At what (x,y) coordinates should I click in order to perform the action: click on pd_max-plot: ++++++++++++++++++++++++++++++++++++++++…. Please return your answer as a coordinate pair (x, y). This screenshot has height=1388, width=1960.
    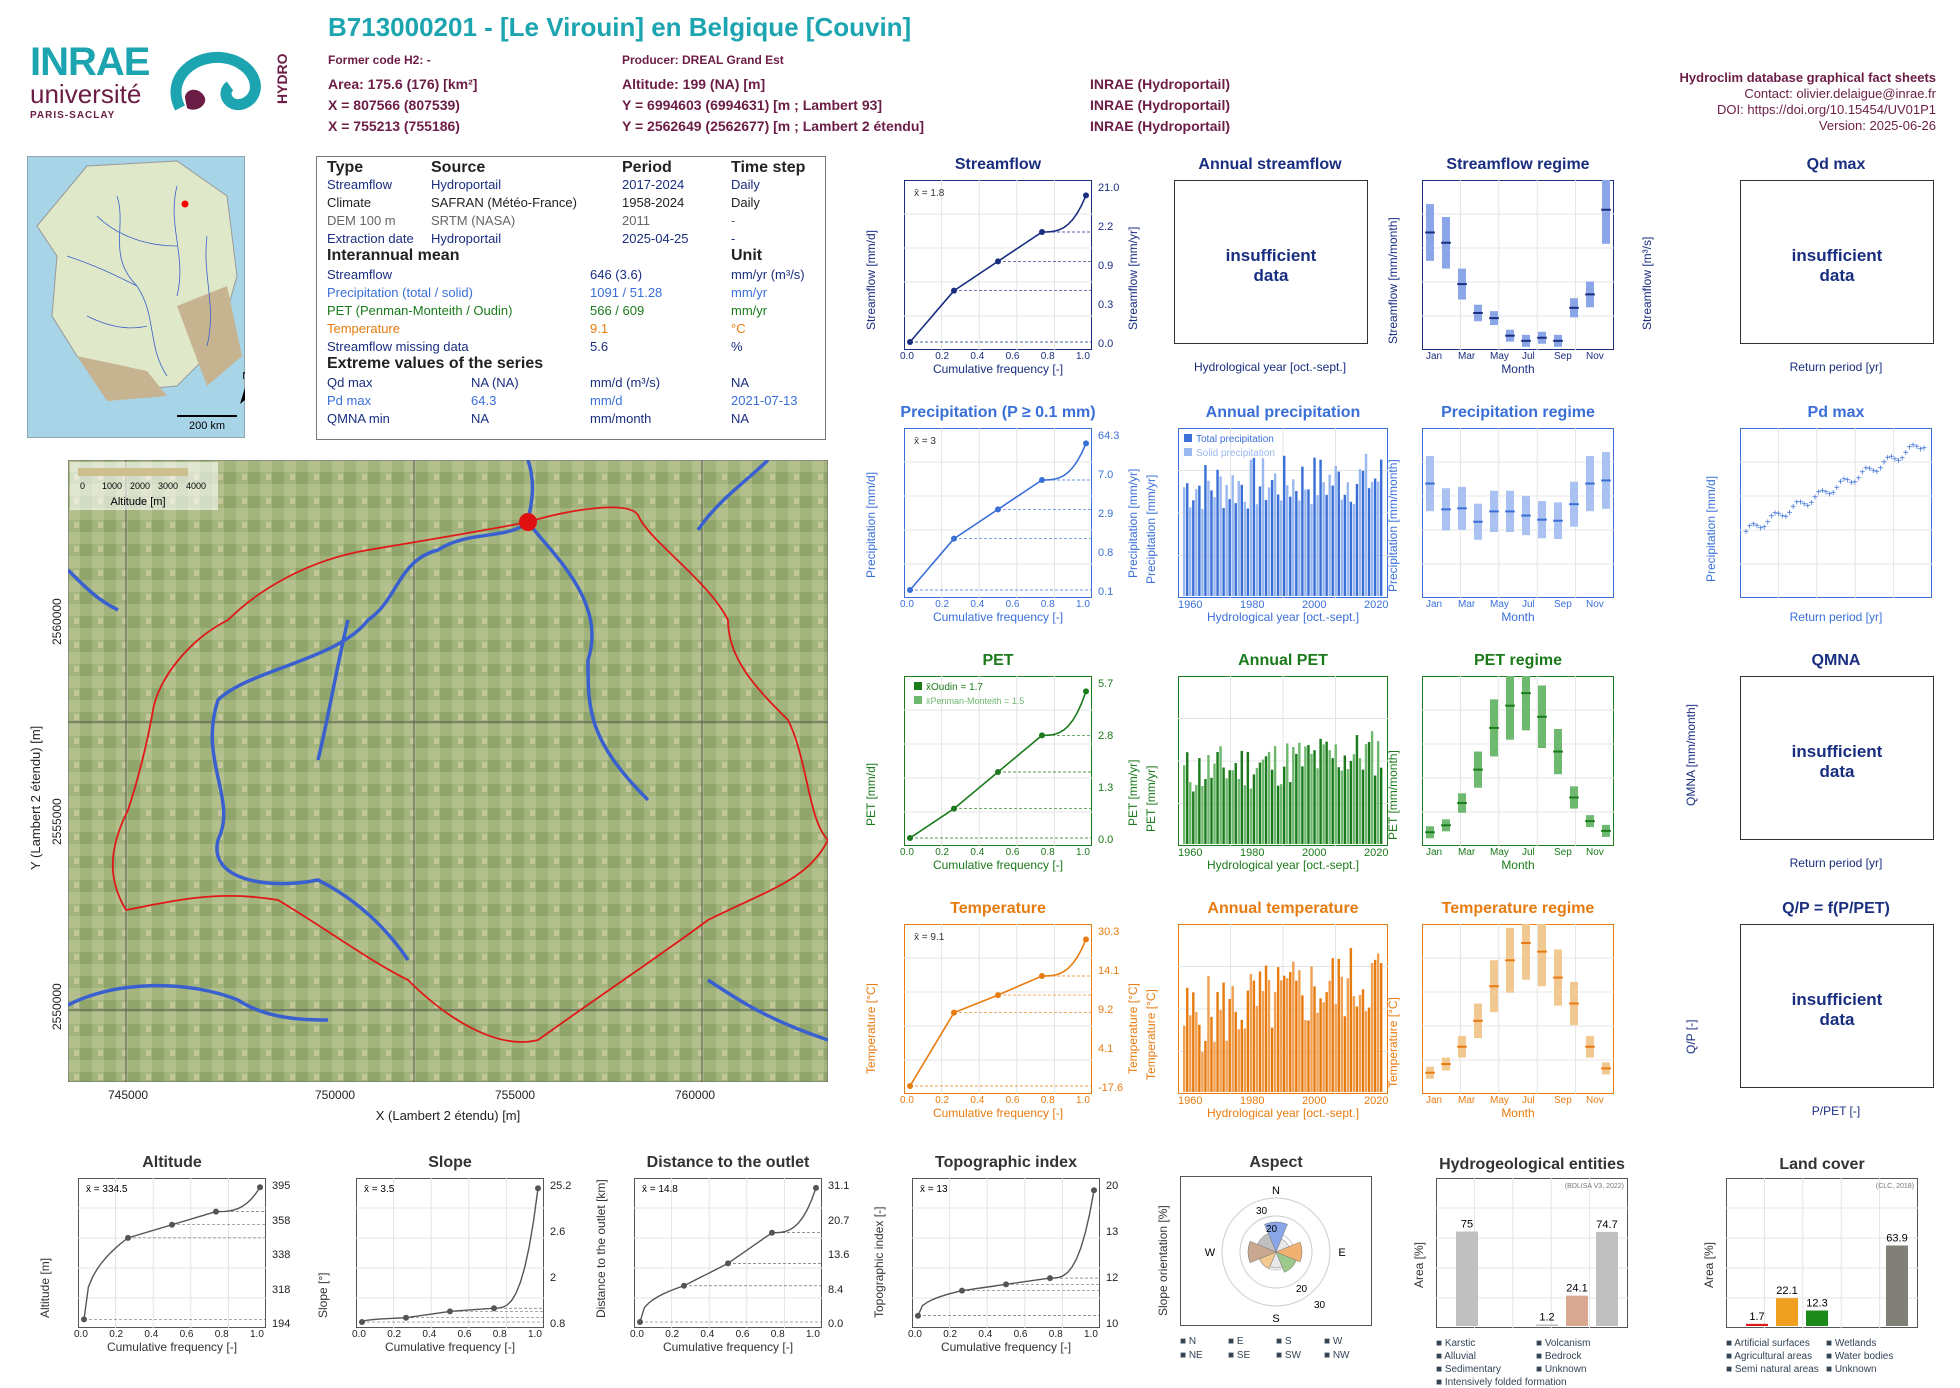
    Looking at the image, I should click on (1836, 513).